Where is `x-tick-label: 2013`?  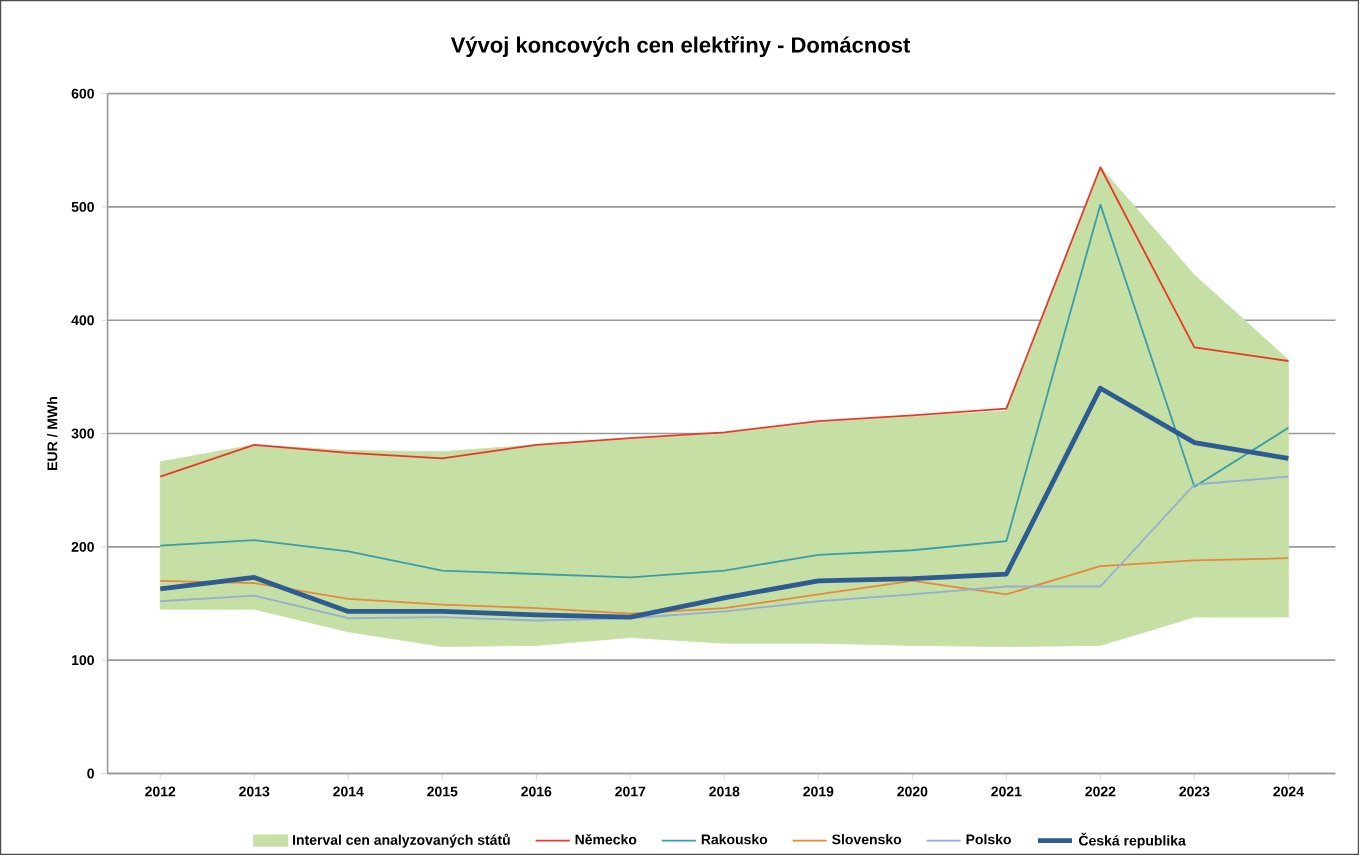
x-tick-label: 2013 is located at coordinates (254, 791).